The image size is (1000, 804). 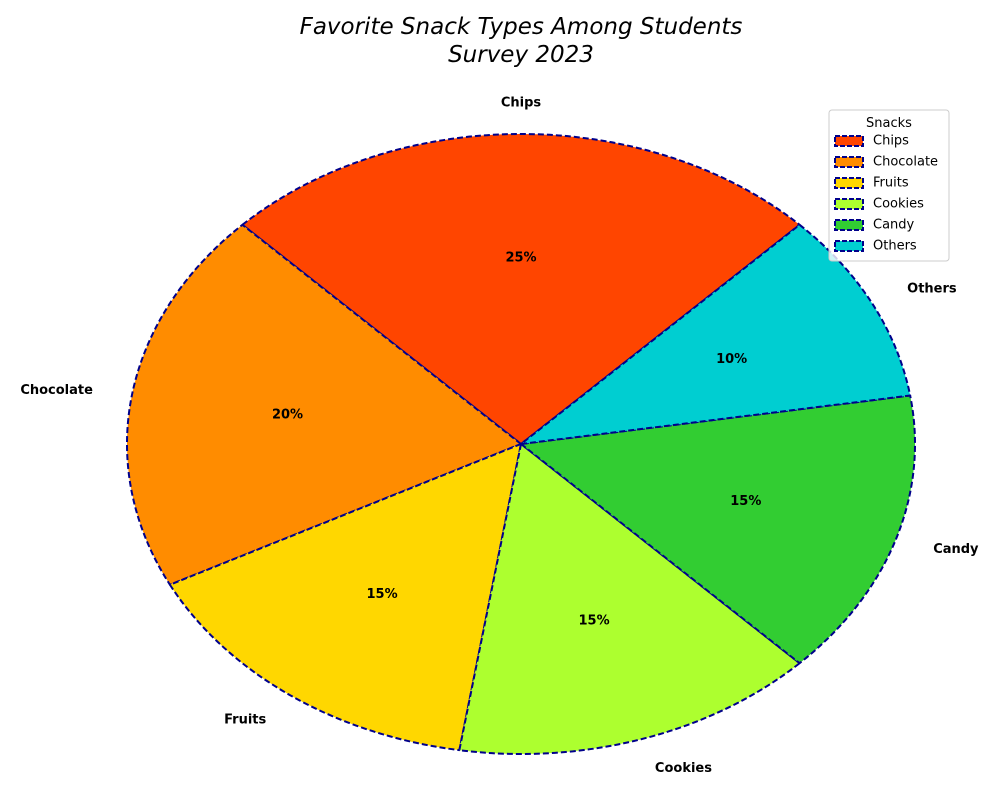 I want to click on legend-label-others: Others, so click(x=895, y=246).